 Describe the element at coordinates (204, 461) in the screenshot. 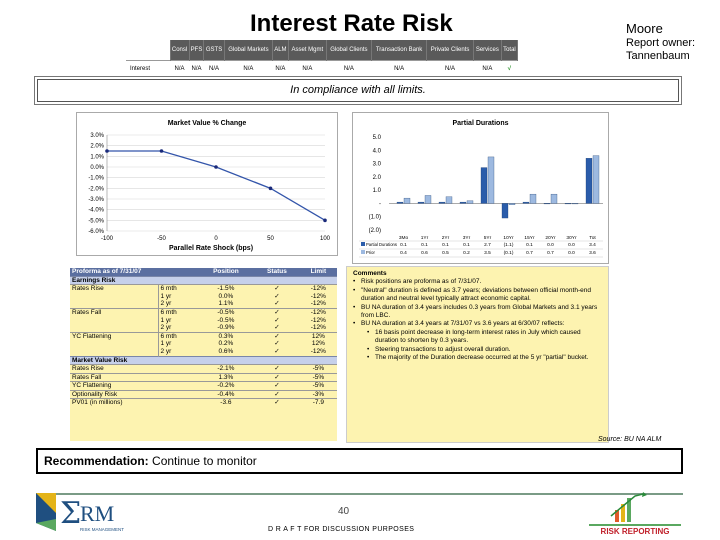

I see `recommendation-value: Continue to monitor` at that location.